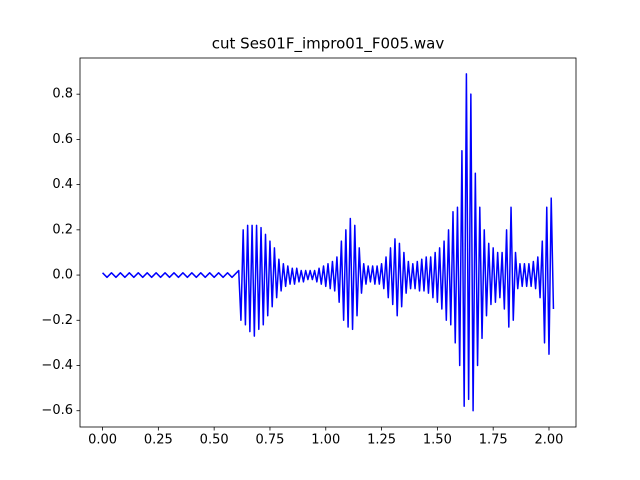  Describe the element at coordinates (493, 440) in the screenshot. I see `x-tick-label: 1.75` at that location.